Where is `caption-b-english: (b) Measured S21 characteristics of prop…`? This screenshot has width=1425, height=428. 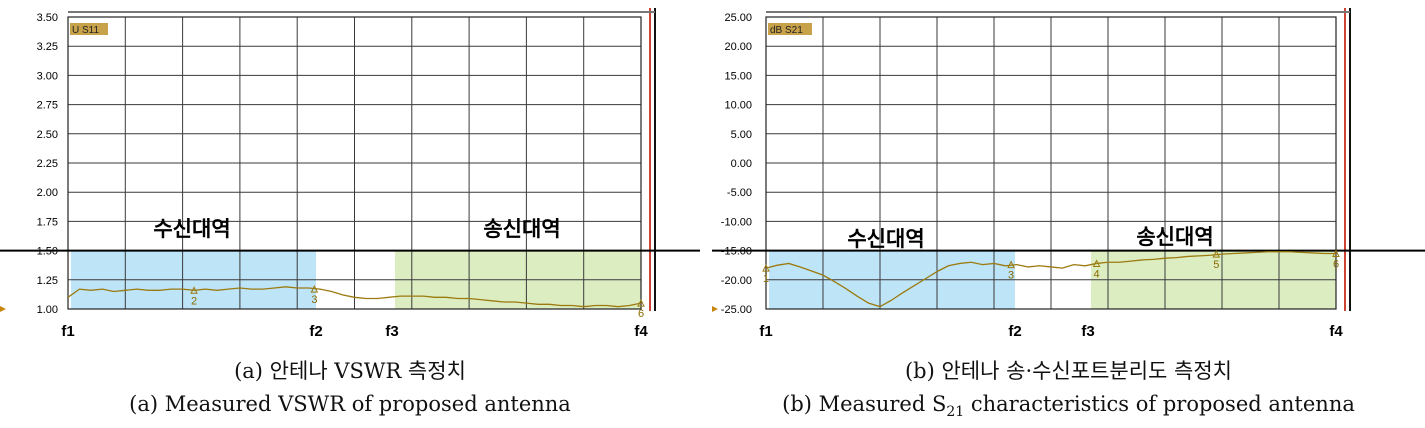 caption-b-english: (b) Measured S21 characteristics of prop… is located at coordinates (1068, 406).